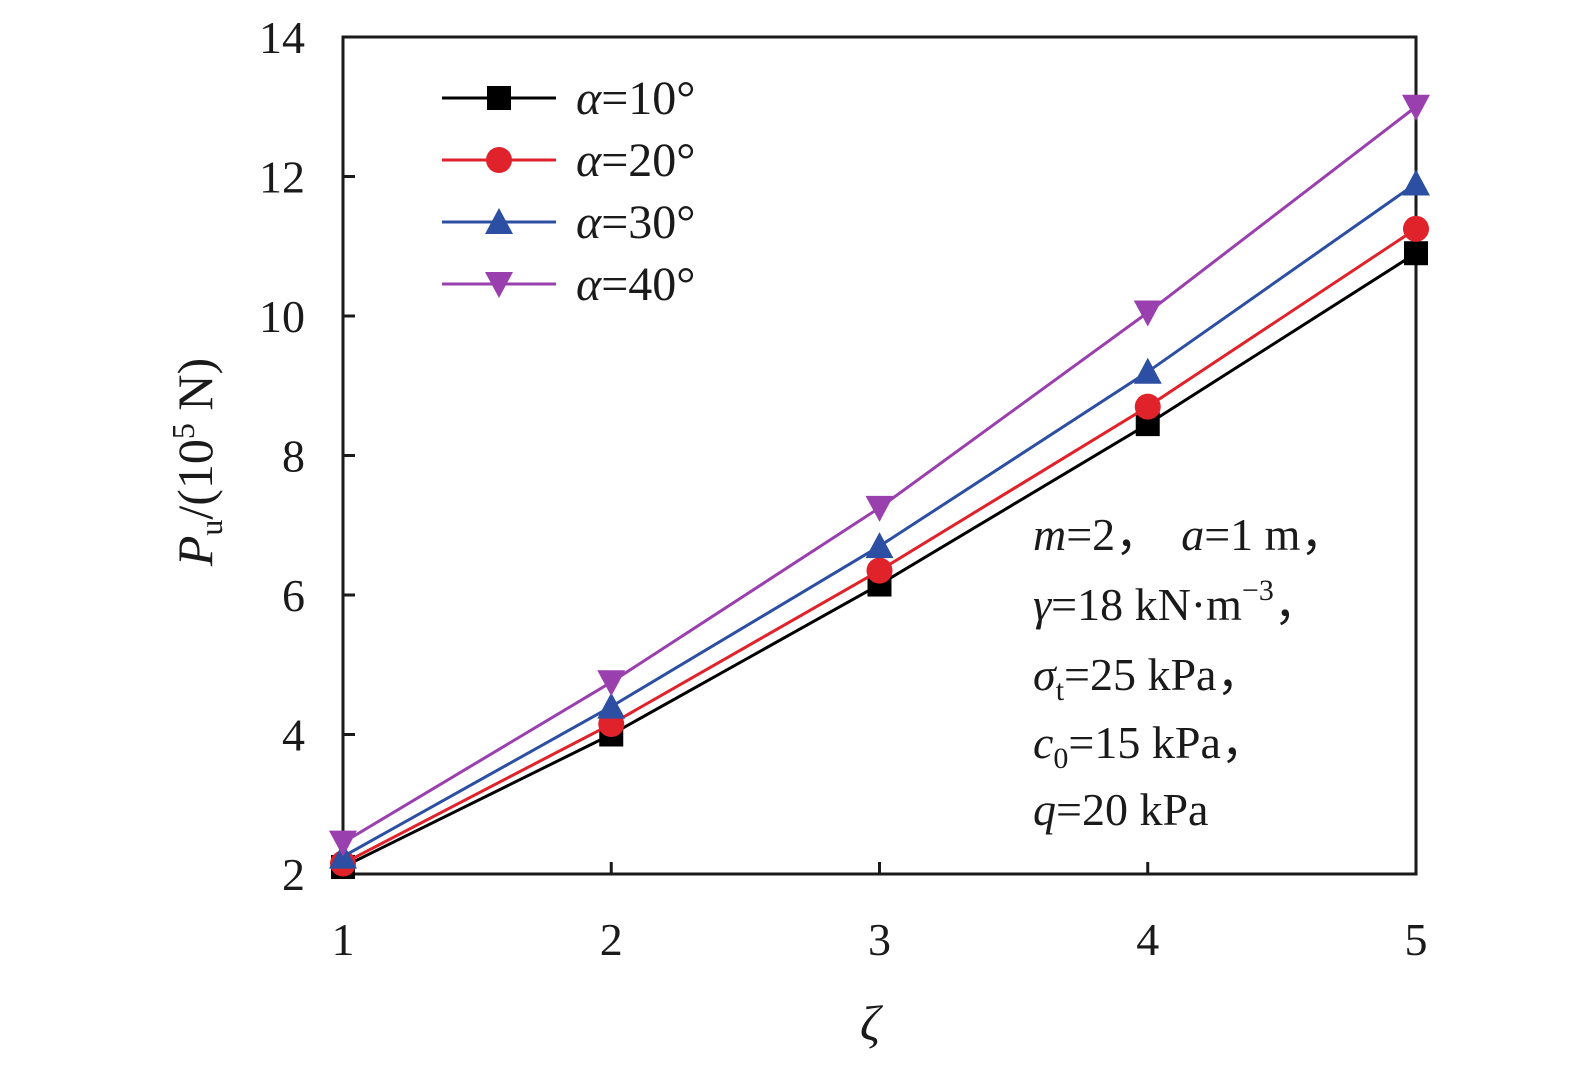  What do you see at coordinates (611, 939) in the screenshot?
I see `x-tick-label: 2` at bounding box center [611, 939].